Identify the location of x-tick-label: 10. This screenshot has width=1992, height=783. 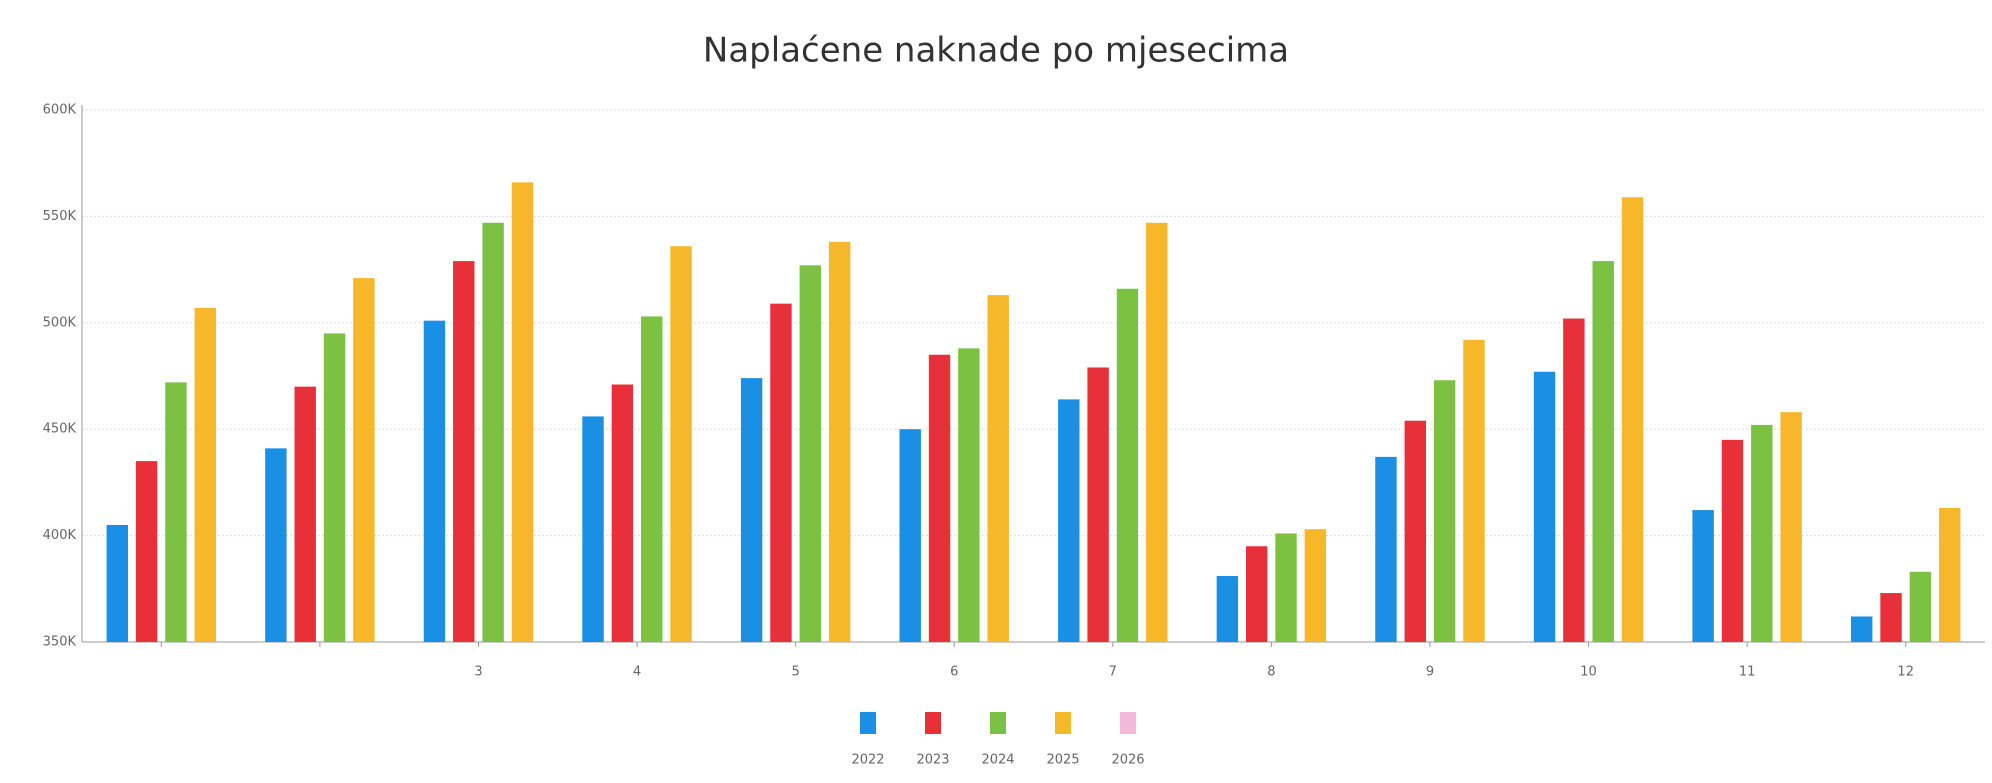
(1588, 672).